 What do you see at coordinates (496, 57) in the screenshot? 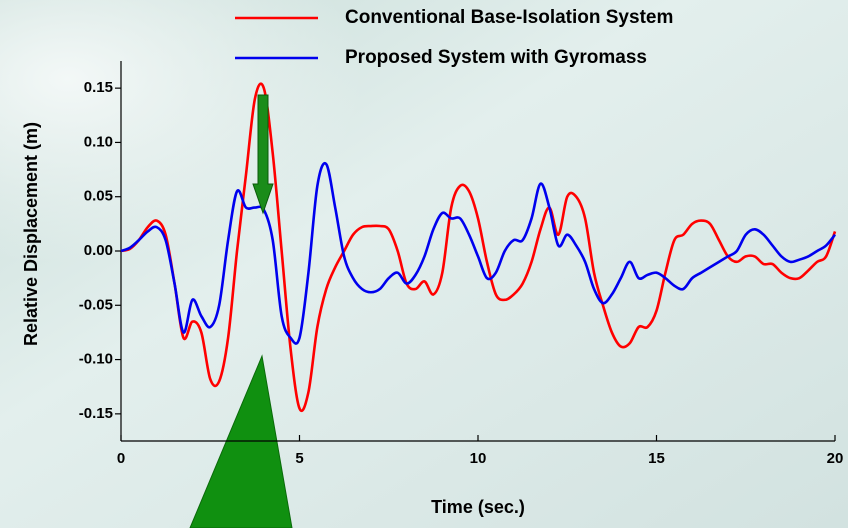
I see `legend-label: Proposed System with Gyromass` at bounding box center [496, 57].